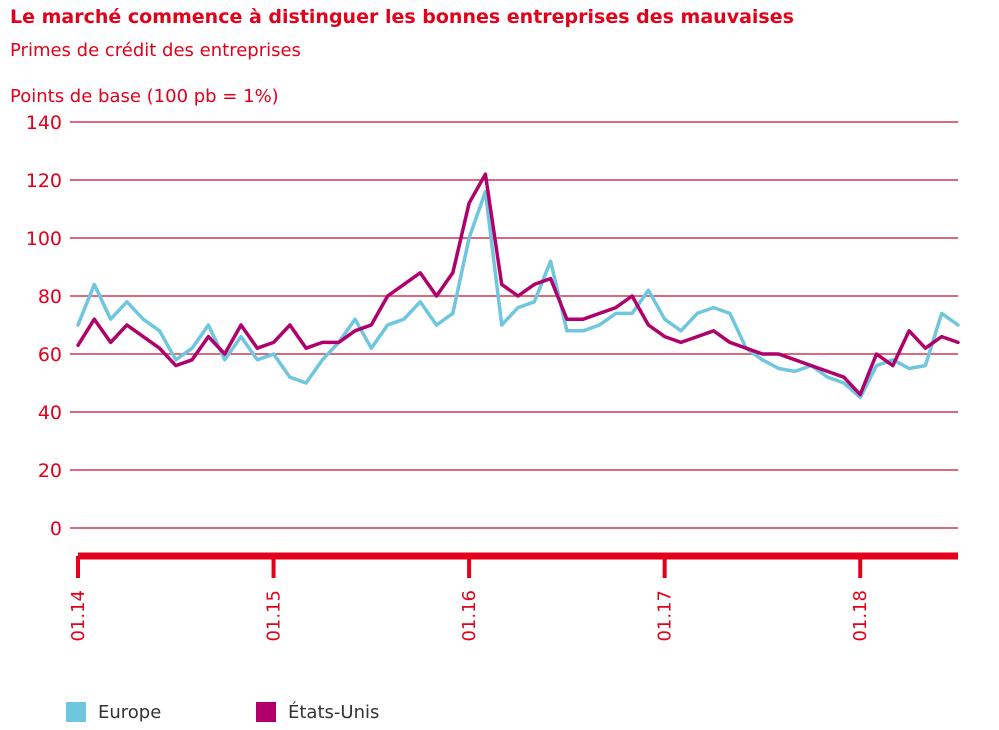 The image size is (999, 730). Describe the element at coordinates (513, 597) in the screenshot. I see `x-axis: 01.14 01.15 01.16 01.17 01.18` at that location.